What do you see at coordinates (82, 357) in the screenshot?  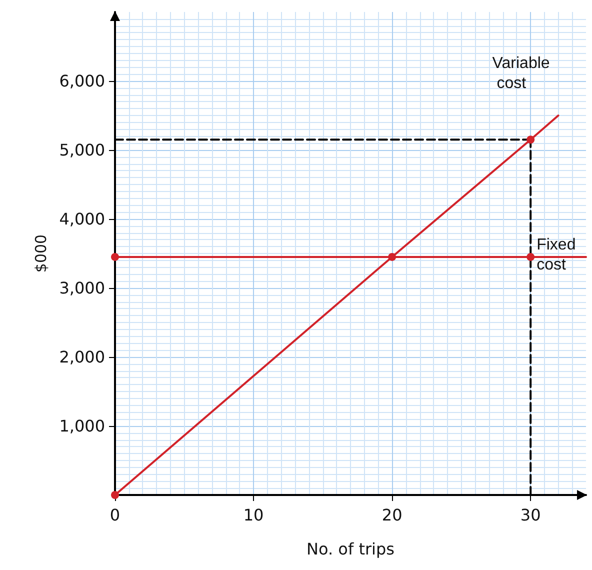 I see `y-tick-label: 2,000` at bounding box center [82, 357].